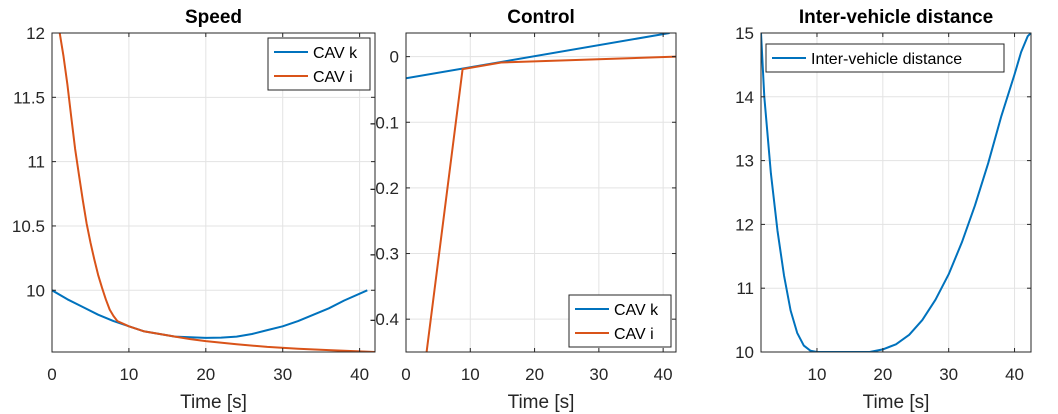  I want to click on y-tick-label: -0.2, so click(384, 188).